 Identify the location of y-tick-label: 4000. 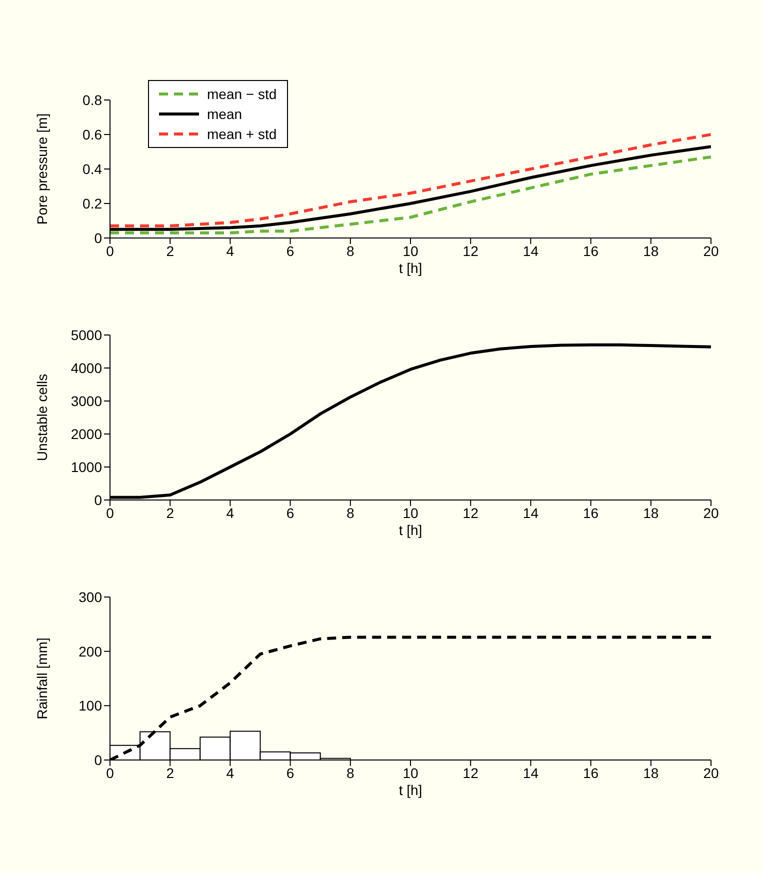
(86, 368).